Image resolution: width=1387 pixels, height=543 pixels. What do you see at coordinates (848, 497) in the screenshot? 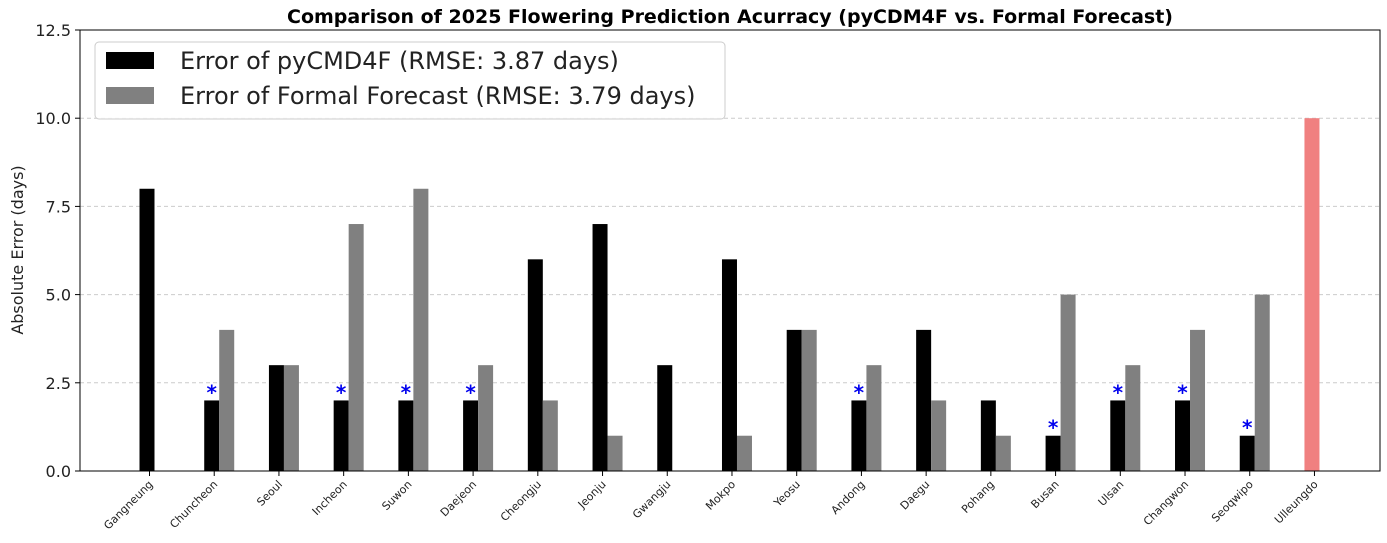
I see `x-tick-label: Andong` at bounding box center [848, 497].